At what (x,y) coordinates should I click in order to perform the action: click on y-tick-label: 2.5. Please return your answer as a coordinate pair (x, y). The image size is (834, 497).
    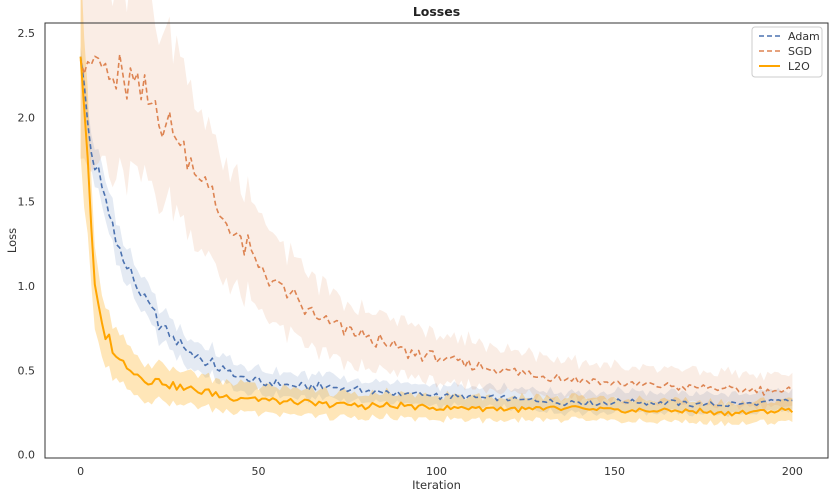
    Looking at the image, I should click on (27, 33).